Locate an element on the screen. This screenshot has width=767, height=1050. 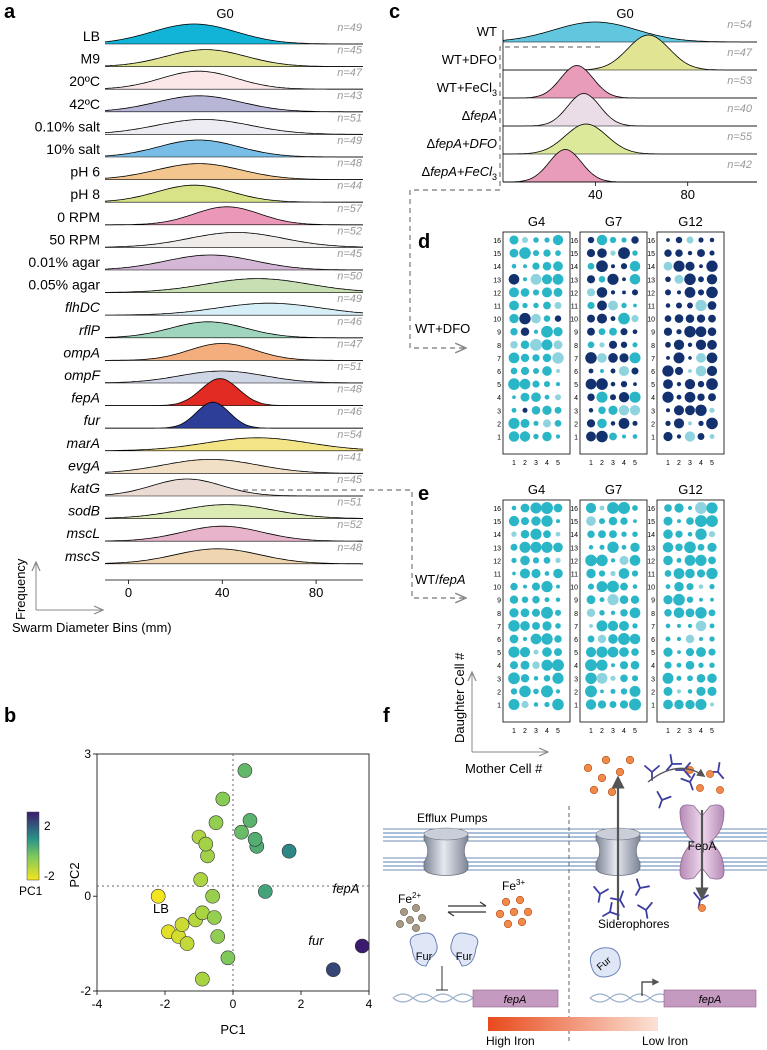
ridge-n-12: n=49 is located at coordinates (349, 299).